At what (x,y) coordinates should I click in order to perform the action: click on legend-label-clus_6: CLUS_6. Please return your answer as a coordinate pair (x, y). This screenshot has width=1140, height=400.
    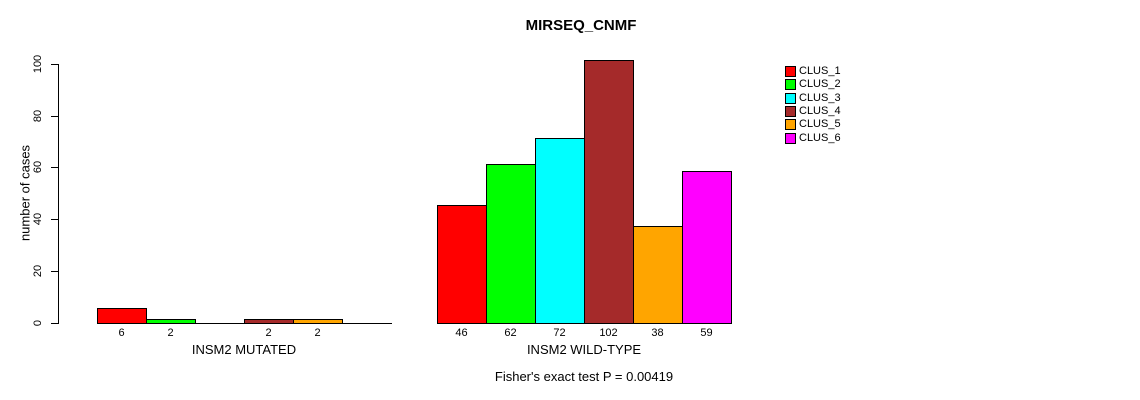
    Looking at the image, I should click on (820, 138).